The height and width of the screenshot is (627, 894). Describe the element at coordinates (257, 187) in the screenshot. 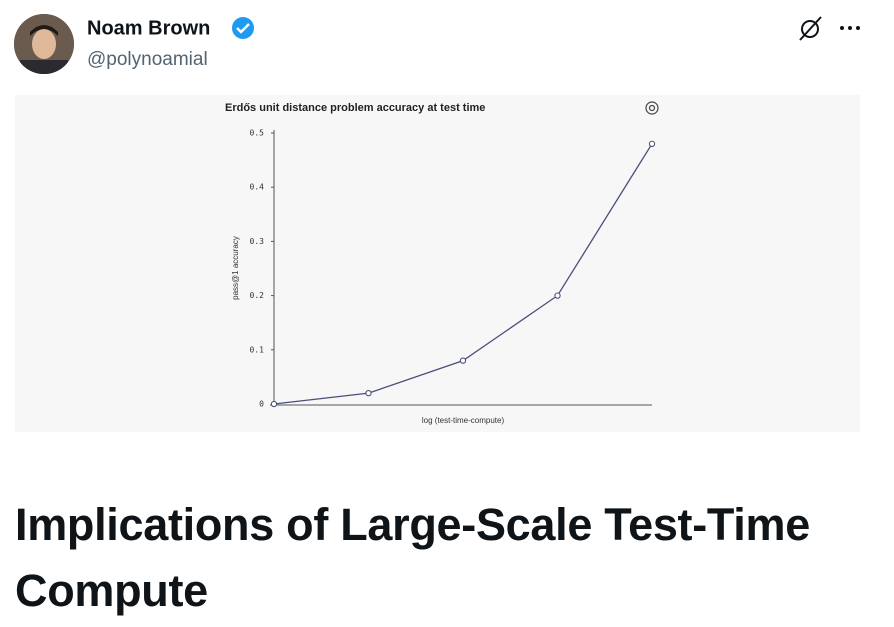

I see `y-tick-label: 0.4` at that location.